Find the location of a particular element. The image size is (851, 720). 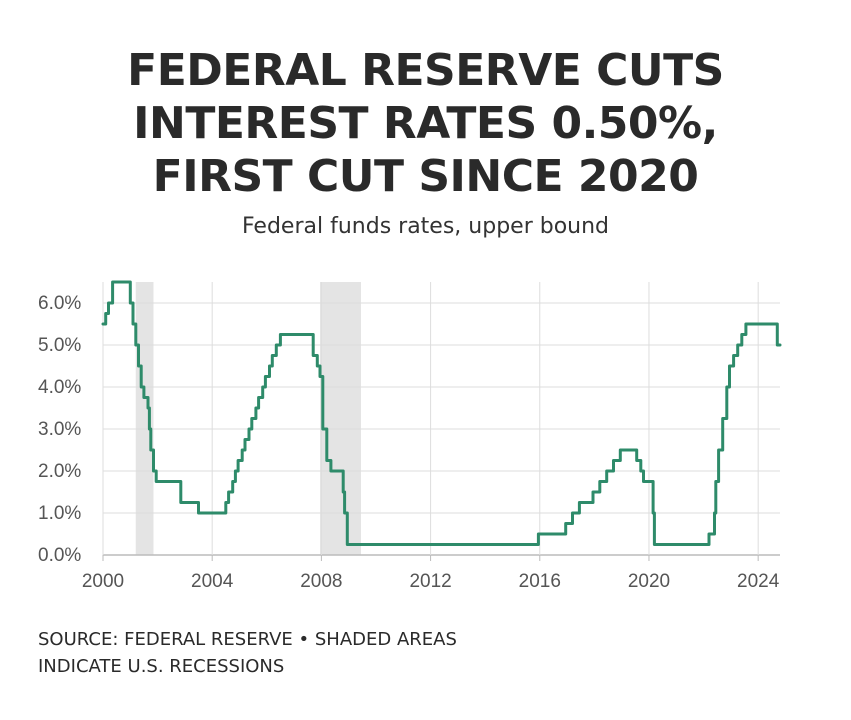

title-line-3: FIRST CUT SINCE 2020 is located at coordinates (425, 176).